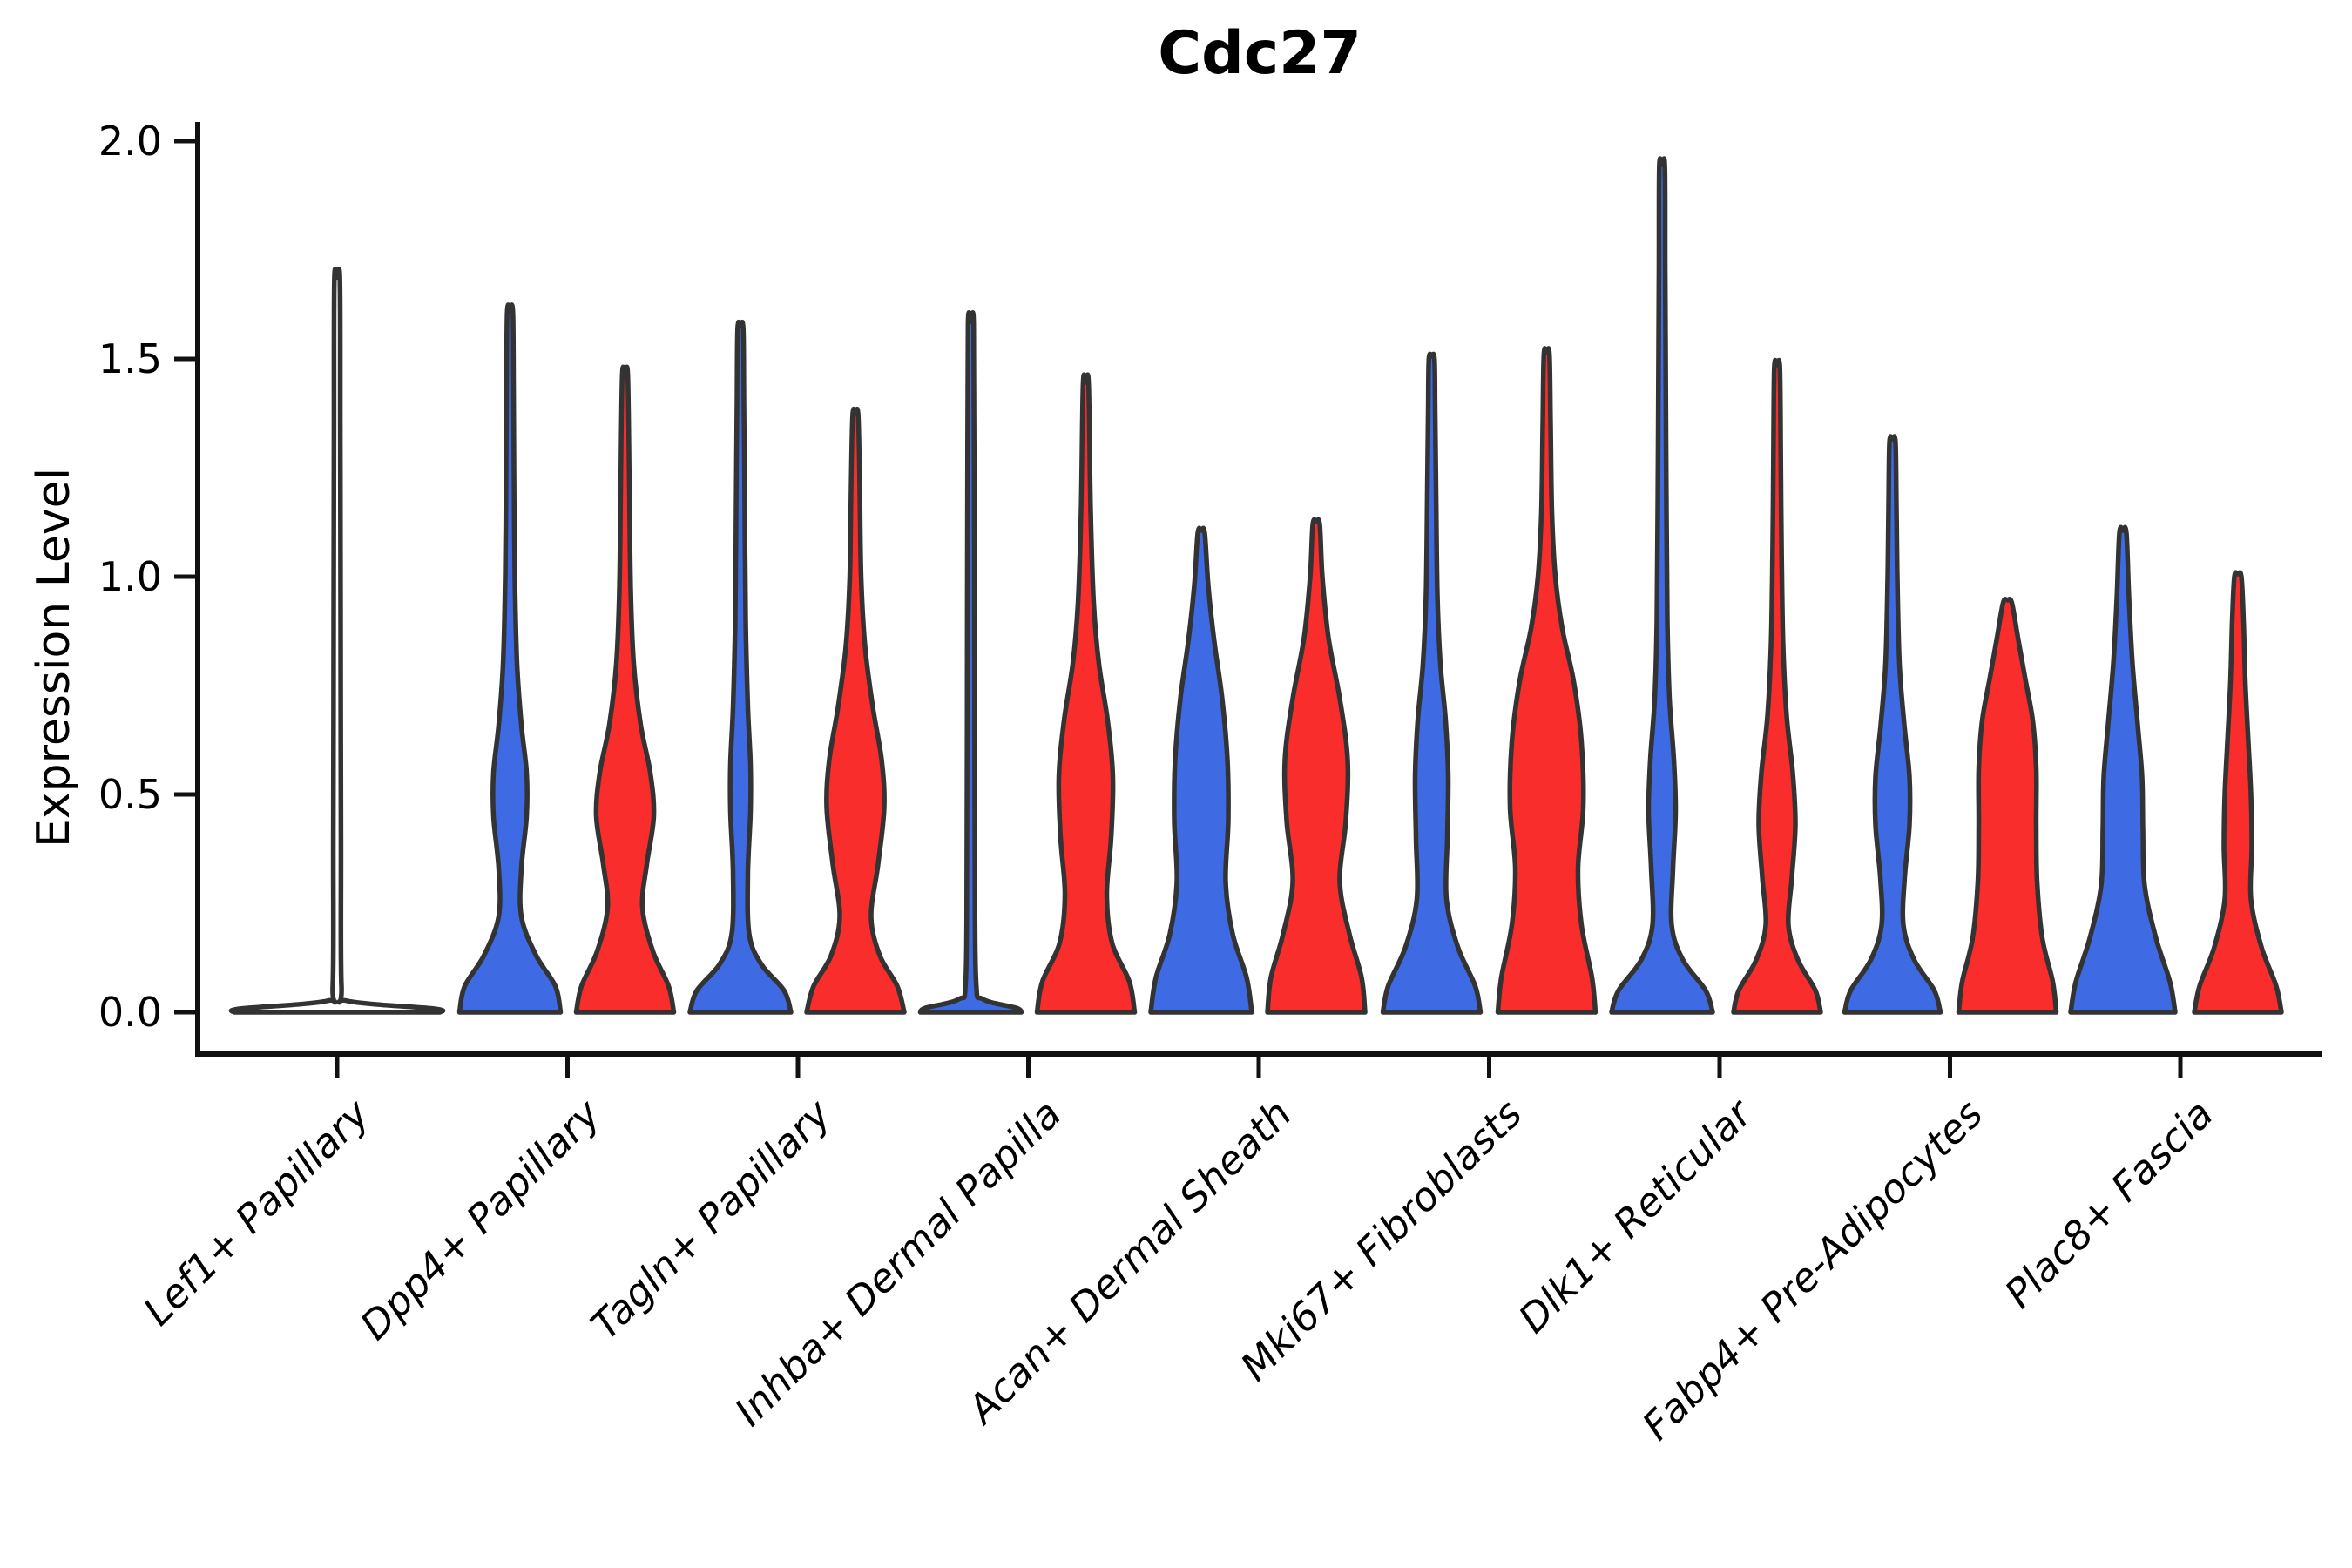 Image resolution: width=2352 pixels, height=1568 pixels. Describe the element at coordinates (130, 141) in the screenshot. I see `y-tick-label: 2.0` at that location.